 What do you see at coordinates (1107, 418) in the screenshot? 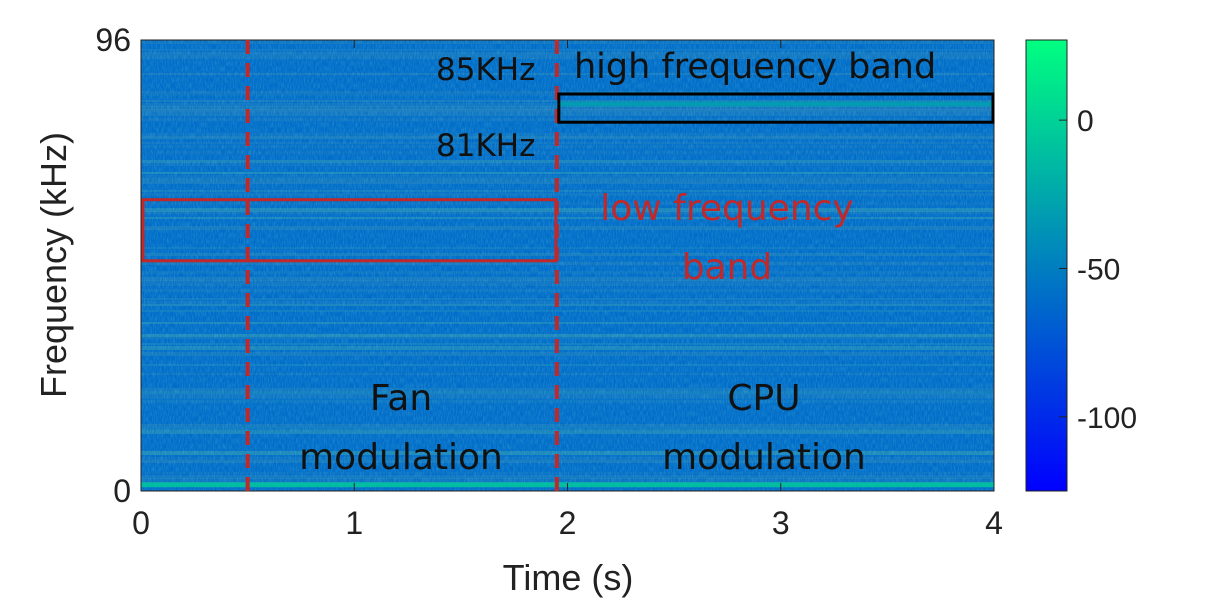
I see `colorbar-tick-label: -100` at bounding box center [1107, 418].